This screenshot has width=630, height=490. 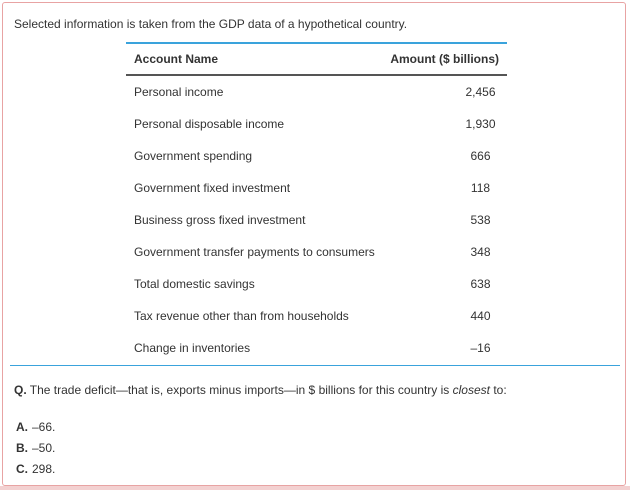 I want to click on row-amount: 638, so click(x=480, y=284).